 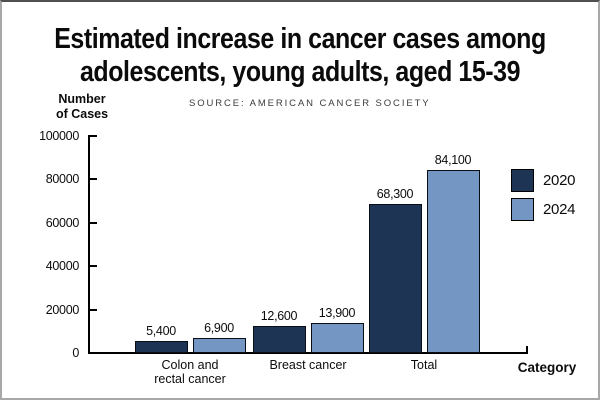 I want to click on legend-swatch-2024, so click(x=522, y=209).